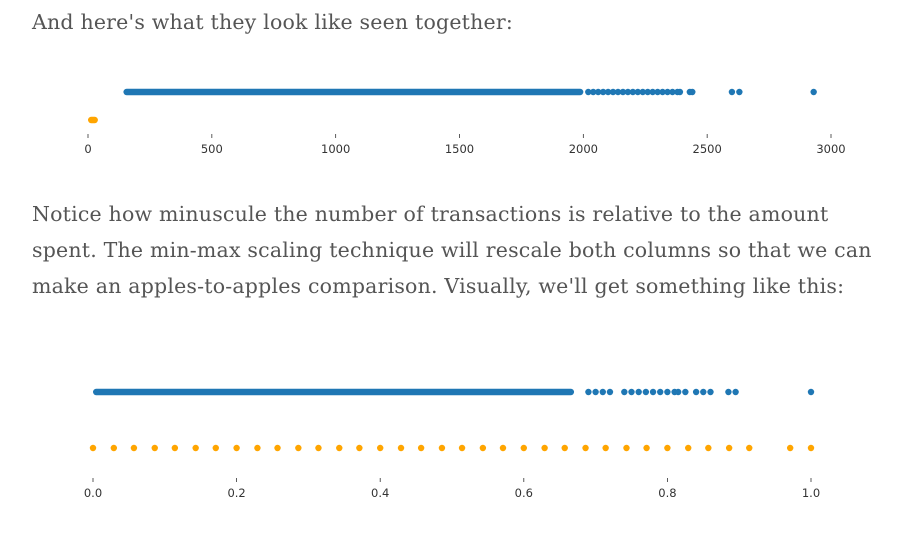  Describe the element at coordinates (93, 493) in the screenshot. I see `x-tick-label: 0.0` at that location.